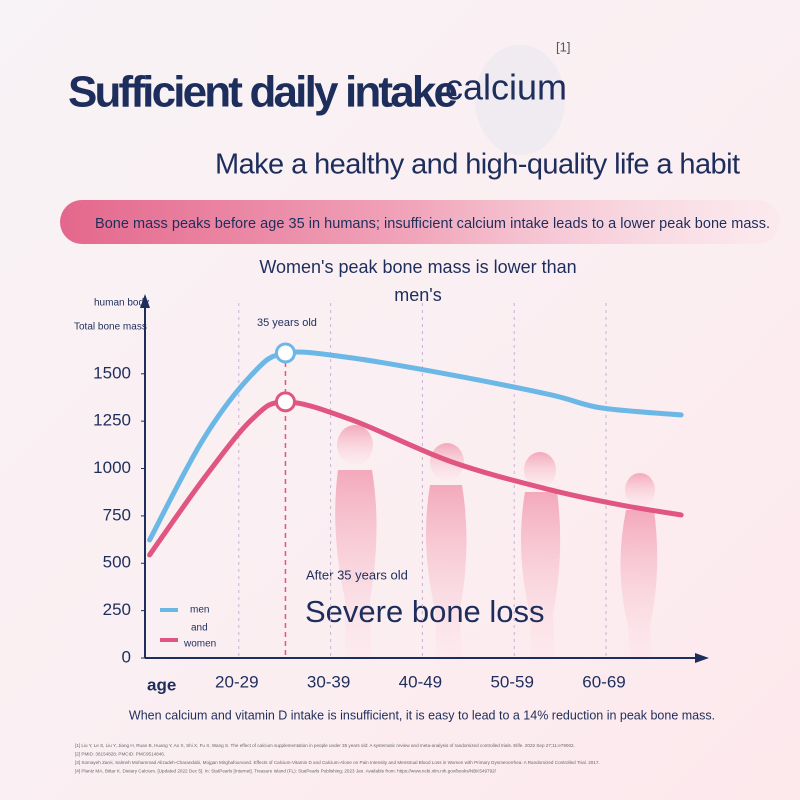 The image size is (800, 800). Describe the element at coordinates (357, 574) in the screenshot. I see `note: After 35 years old` at that location.